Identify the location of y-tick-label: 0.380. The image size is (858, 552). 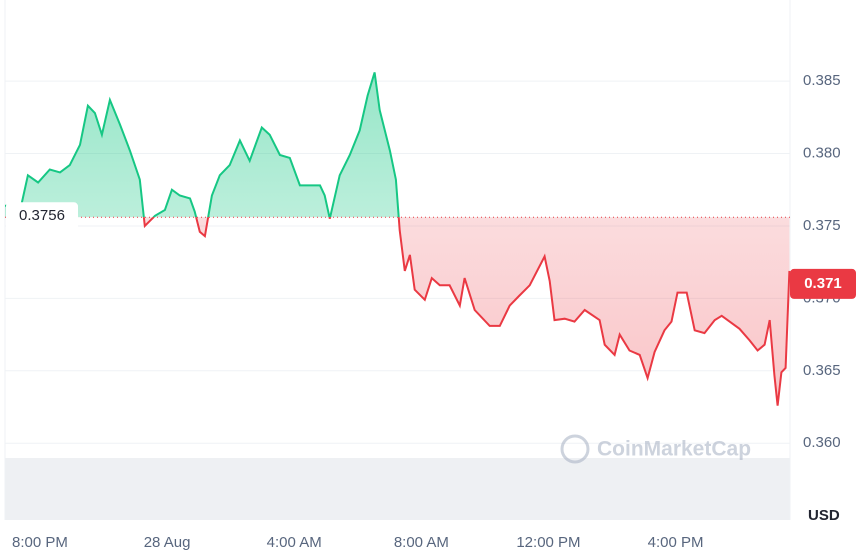
(822, 153).